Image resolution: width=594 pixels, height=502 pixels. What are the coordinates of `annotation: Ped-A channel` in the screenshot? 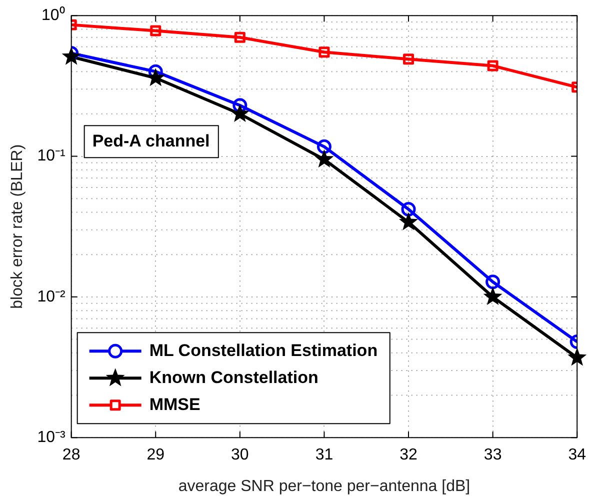 It's located at (151, 140).